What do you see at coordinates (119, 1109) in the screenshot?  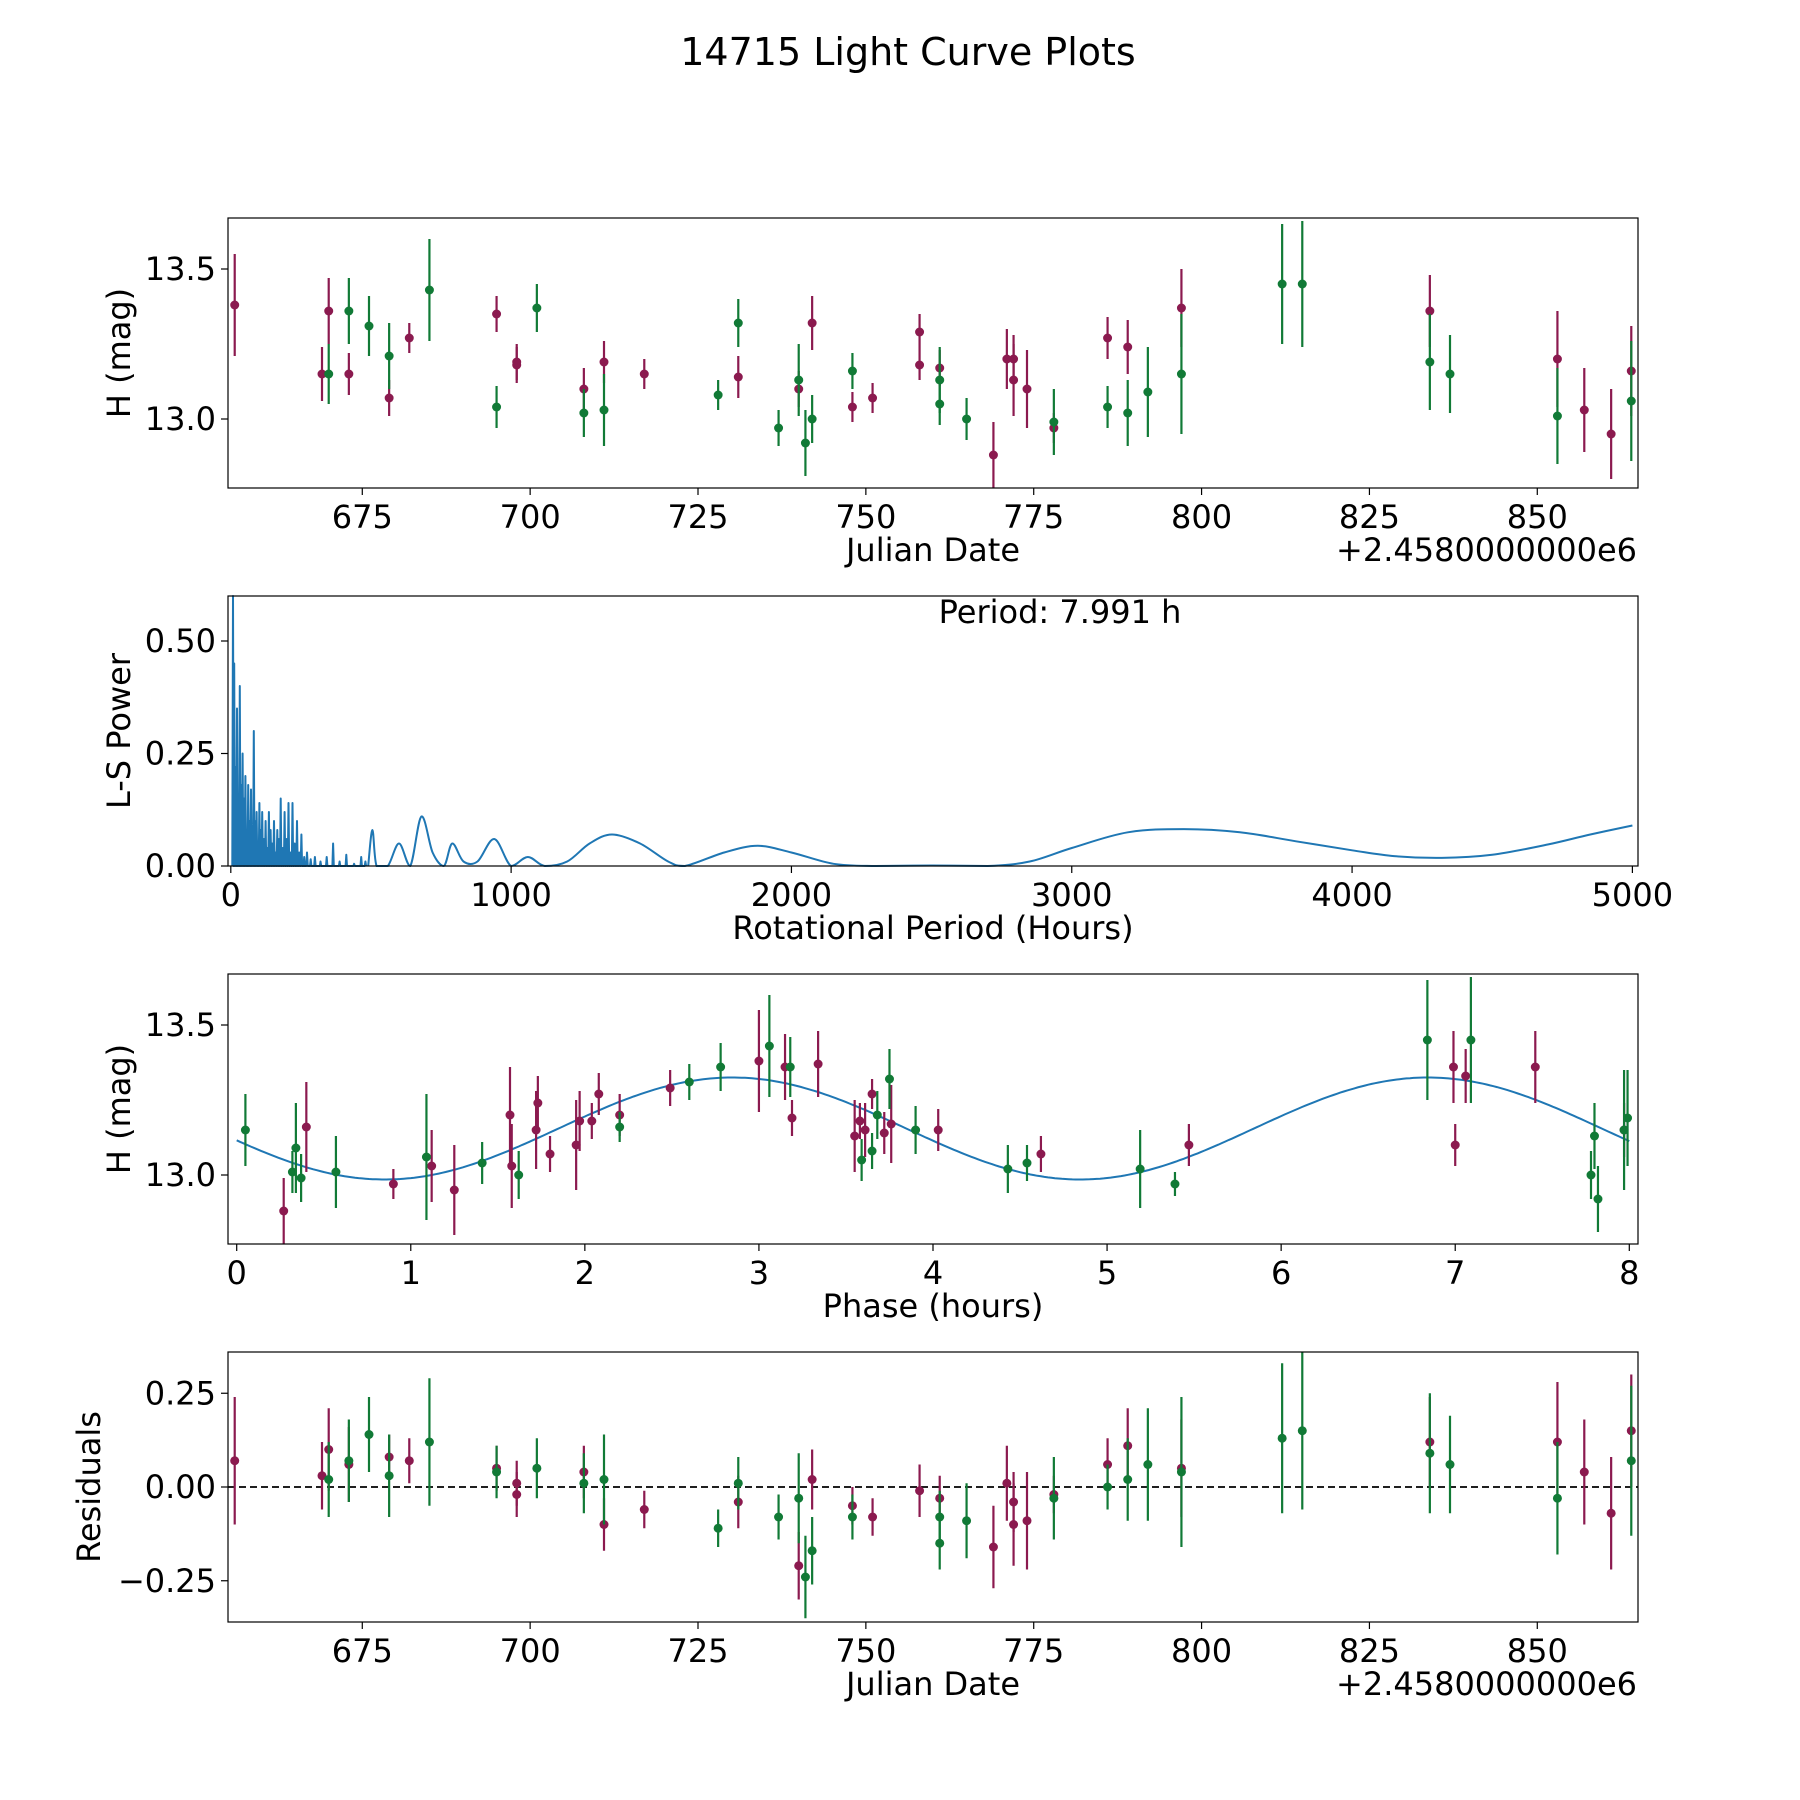 I see `phased-y-label: H (mag)` at bounding box center [119, 1109].